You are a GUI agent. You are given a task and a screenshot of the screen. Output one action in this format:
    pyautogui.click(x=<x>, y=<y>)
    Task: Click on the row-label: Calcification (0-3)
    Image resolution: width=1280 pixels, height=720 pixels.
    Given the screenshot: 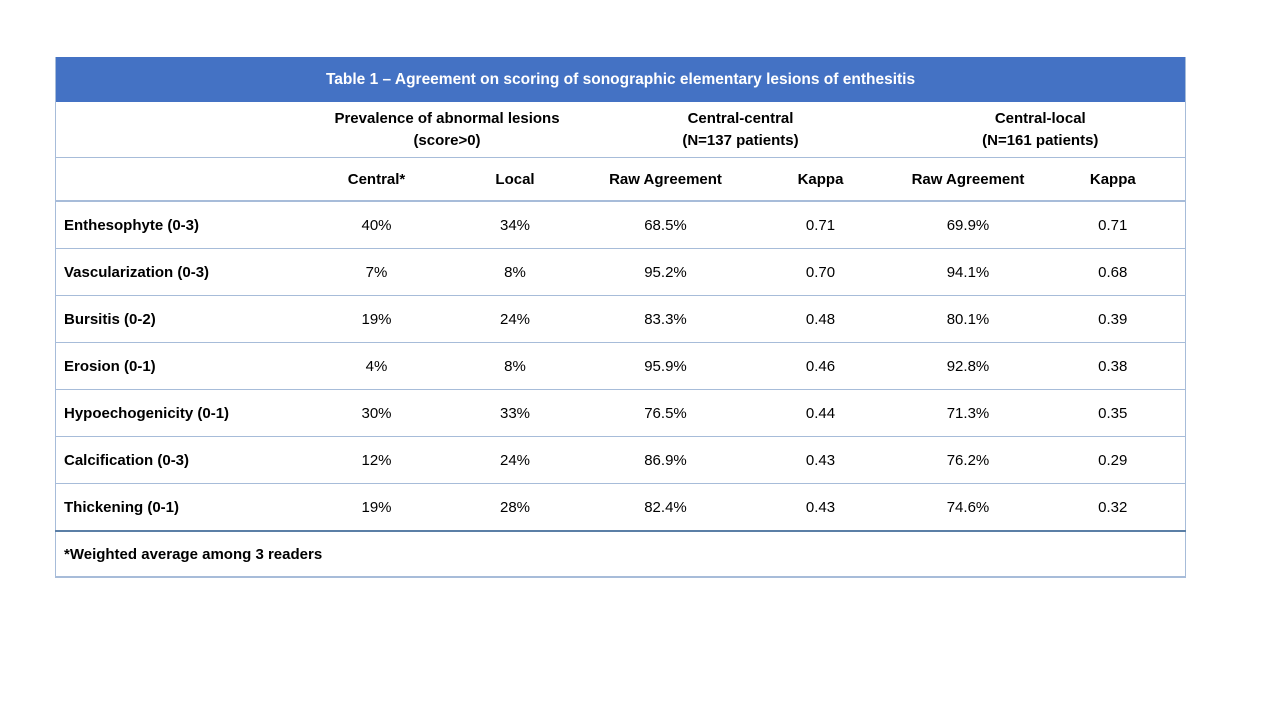 What is the action you would take?
    pyautogui.click(x=182, y=460)
    